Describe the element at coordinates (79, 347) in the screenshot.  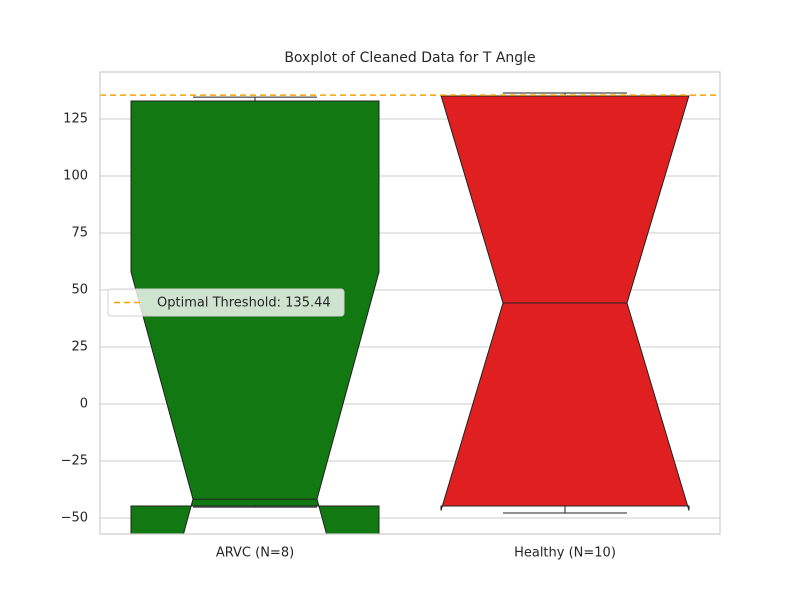
I see `y-tick-label: 25` at that location.